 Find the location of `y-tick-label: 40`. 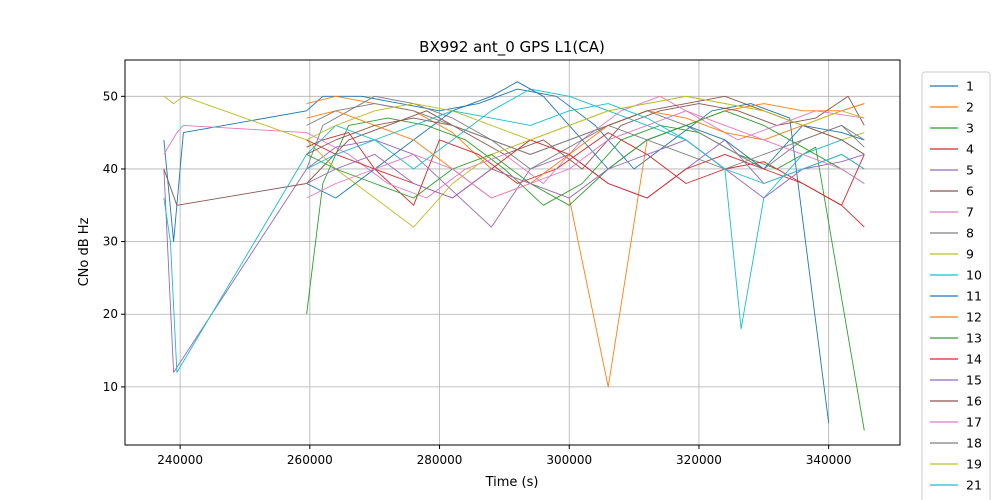

y-tick-label: 40 is located at coordinates (110, 169).